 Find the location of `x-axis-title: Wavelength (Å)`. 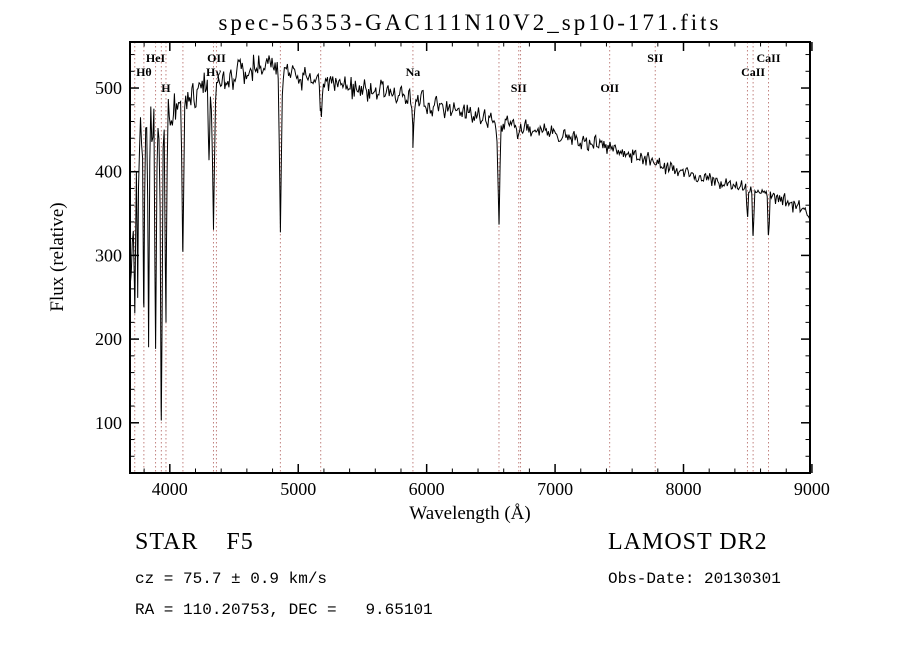

x-axis-title: Wavelength (Å) is located at coordinates (469, 513).